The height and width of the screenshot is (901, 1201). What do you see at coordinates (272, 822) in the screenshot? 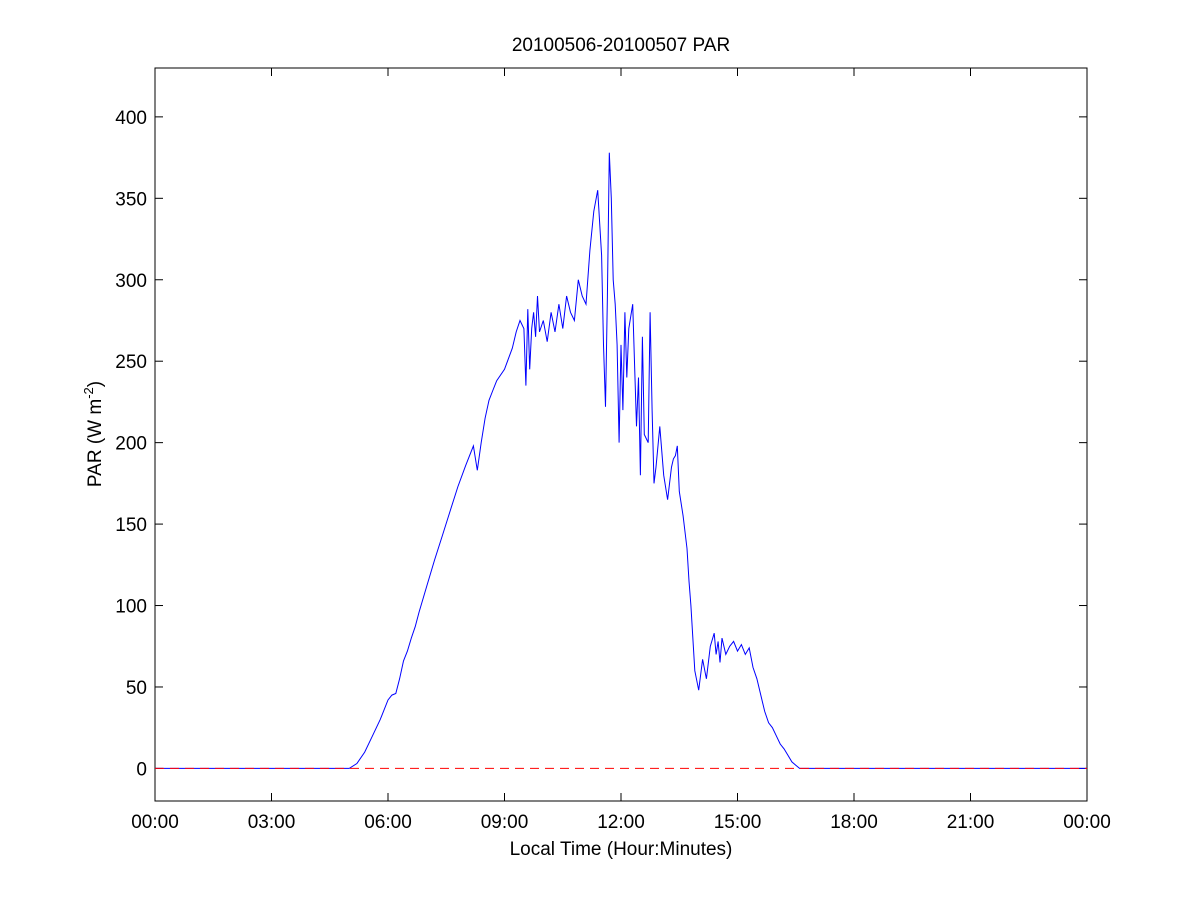
I see `x-tick-label: 03:00` at bounding box center [272, 822].